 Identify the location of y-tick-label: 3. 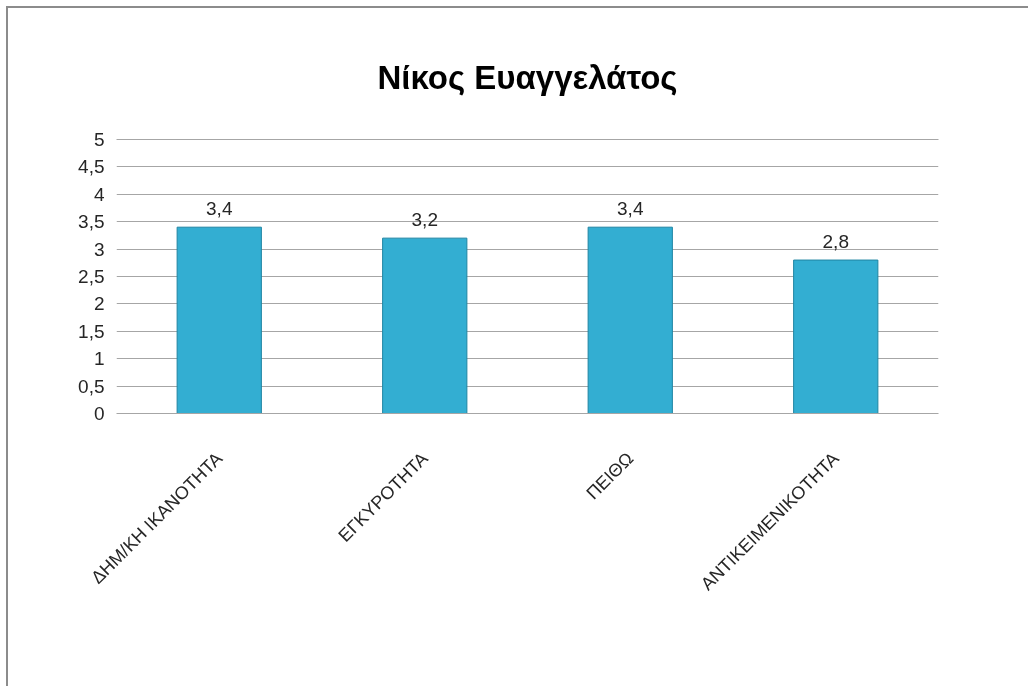
(99, 249).